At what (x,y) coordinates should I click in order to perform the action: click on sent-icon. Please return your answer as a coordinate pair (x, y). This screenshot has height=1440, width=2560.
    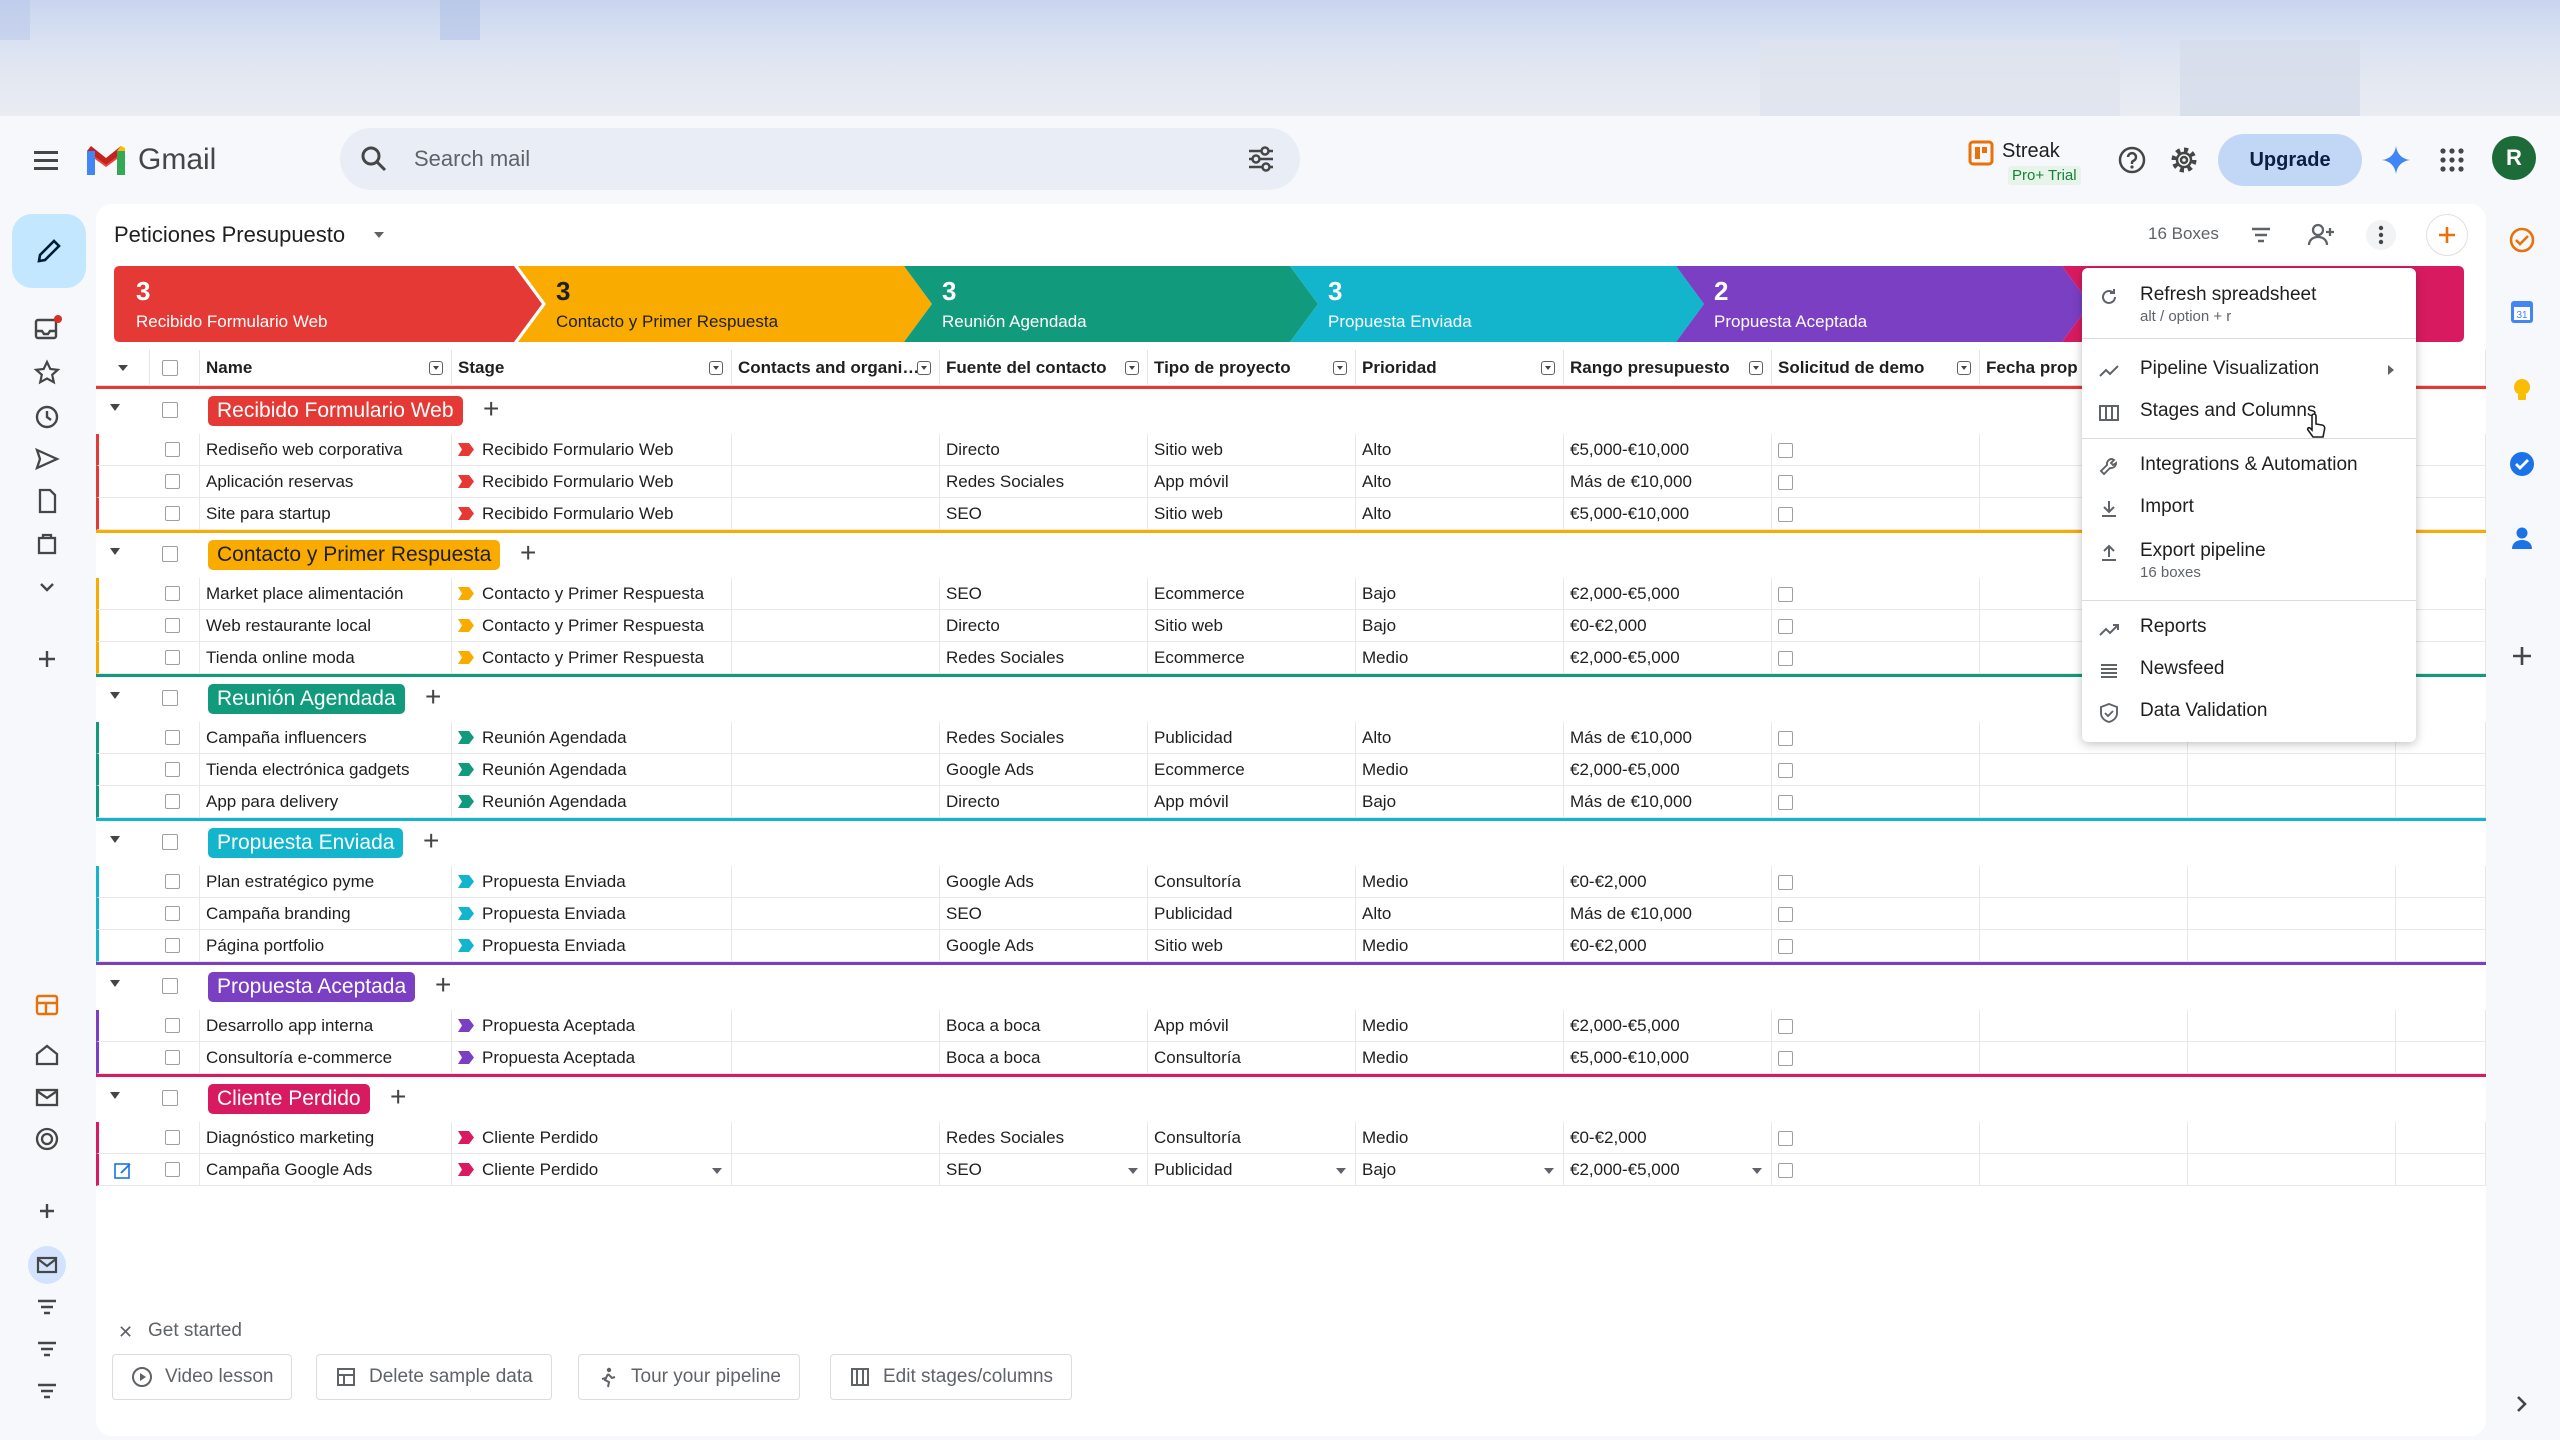
    Looking at the image, I should click on (47, 459).